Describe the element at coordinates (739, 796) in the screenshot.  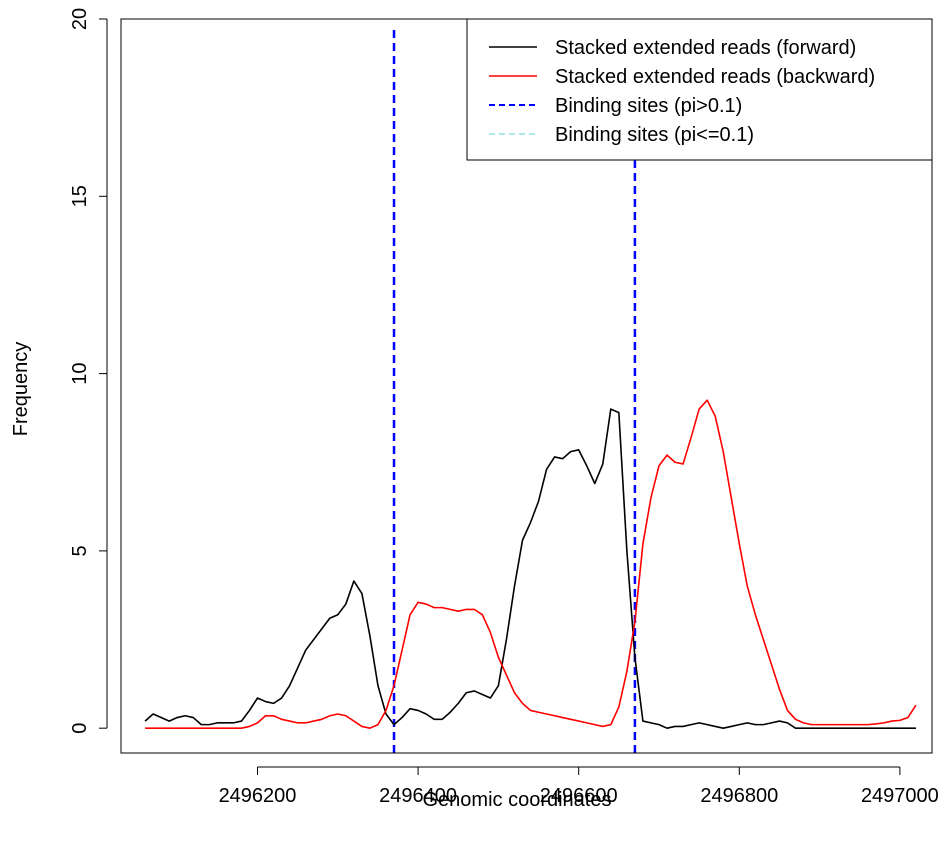
I see `x-tick-label: 2496800` at that location.